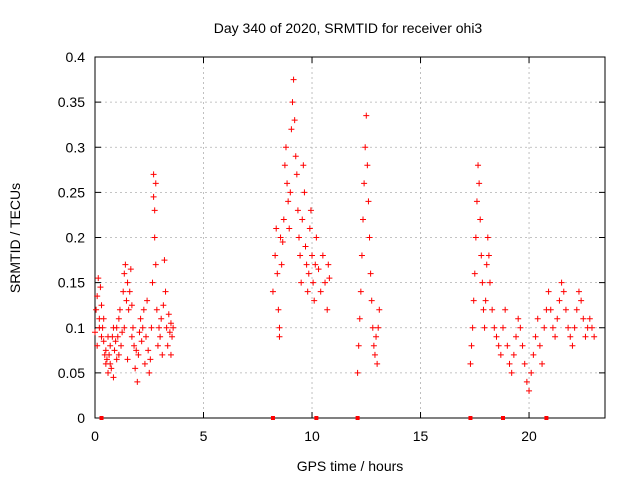 This screenshot has width=640, height=480. What do you see at coordinates (95, 436) in the screenshot?
I see `x-tick-label: 0` at bounding box center [95, 436].